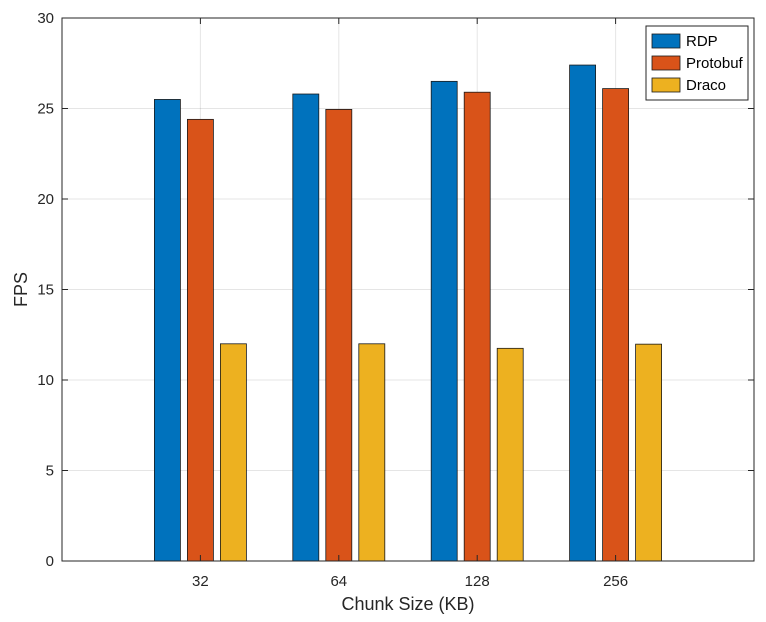  What do you see at coordinates (200, 581) in the screenshot?
I see `x-tick-label: 32` at bounding box center [200, 581].